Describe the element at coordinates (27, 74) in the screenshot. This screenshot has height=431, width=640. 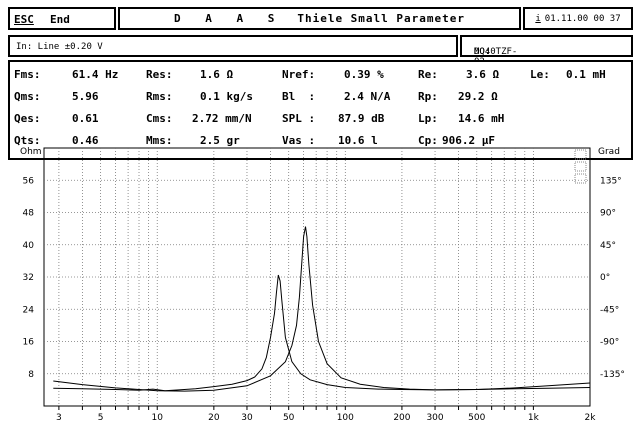
I see `param-label: Fms:` at that location.